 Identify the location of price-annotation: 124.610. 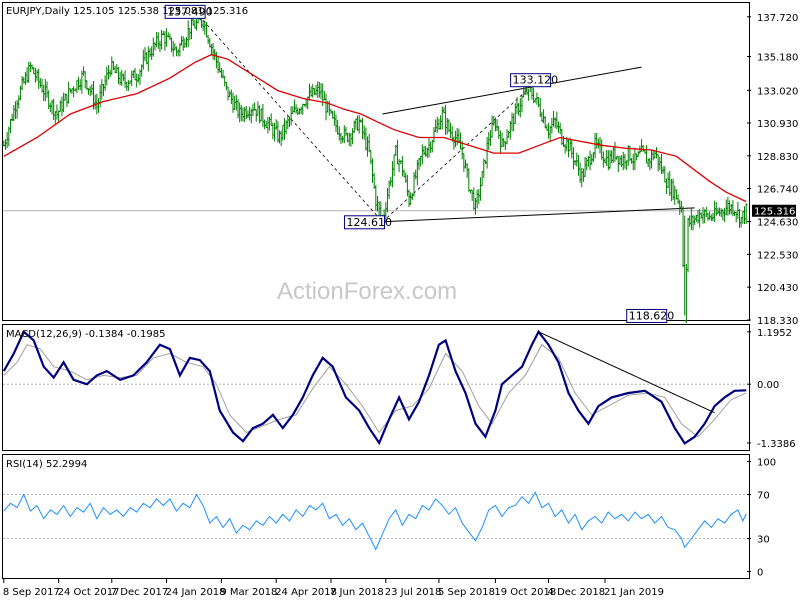
(367, 222).